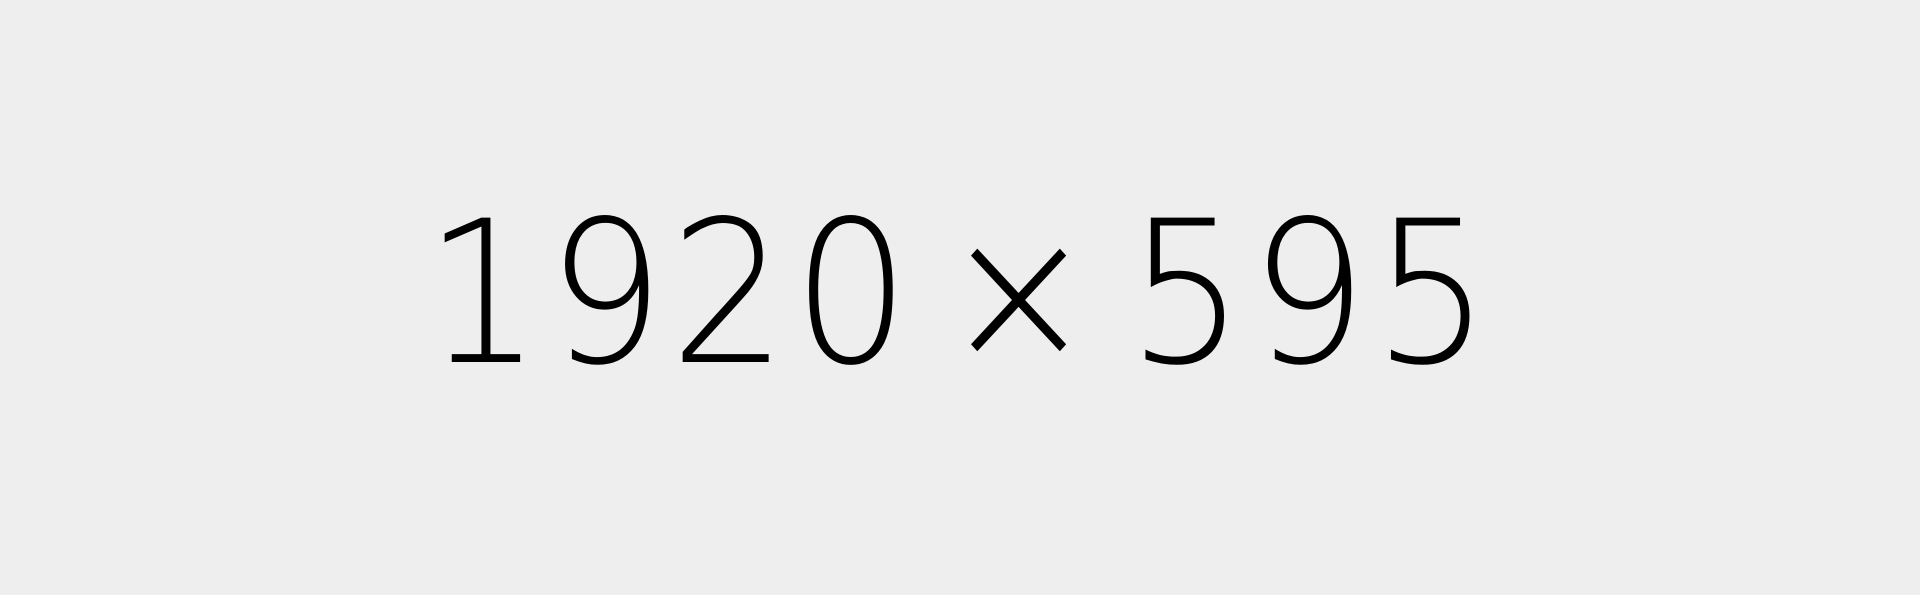 The width and height of the screenshot is (1920, 595). Describe the element at coordinates (1021, 293) in the screenshot. I see `times-icon: ×` at that location.